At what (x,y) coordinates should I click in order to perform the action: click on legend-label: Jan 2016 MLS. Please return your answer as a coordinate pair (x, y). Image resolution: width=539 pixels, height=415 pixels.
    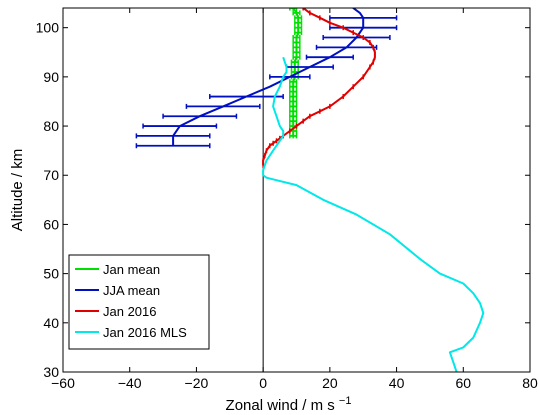
    Looking at the image, I should click on (145, 332).